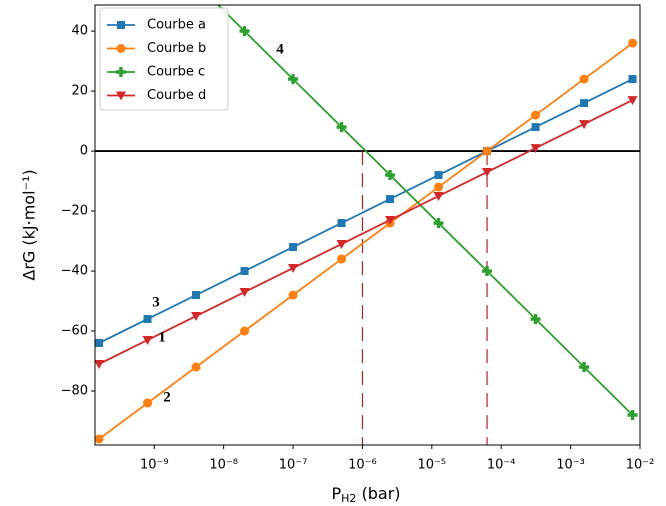 The width and height of the screenshot is (666, 506). Describe the element at coordinates (223, 465) in the screenshot. I see `x-tick-label: 10⁻⁸` at that location.